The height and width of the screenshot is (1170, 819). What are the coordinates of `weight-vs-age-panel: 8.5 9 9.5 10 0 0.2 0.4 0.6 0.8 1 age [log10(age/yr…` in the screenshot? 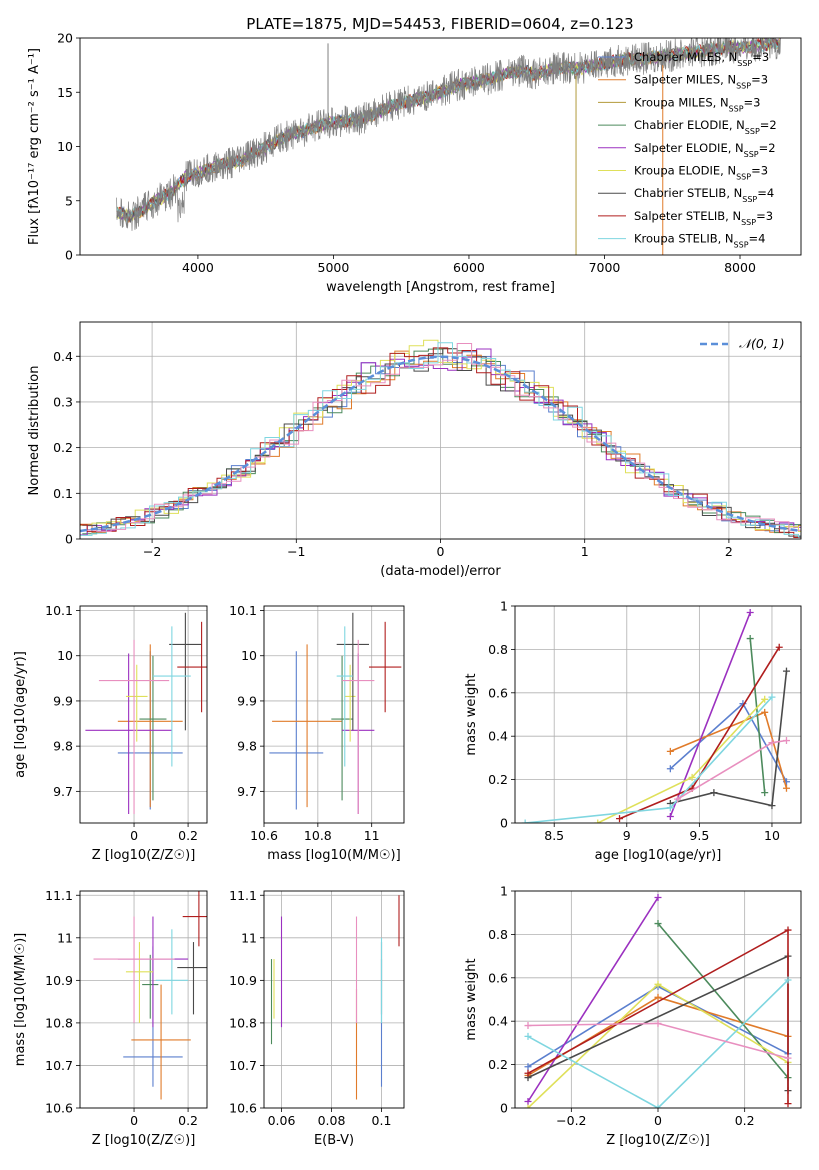 It's located at (633, 731).